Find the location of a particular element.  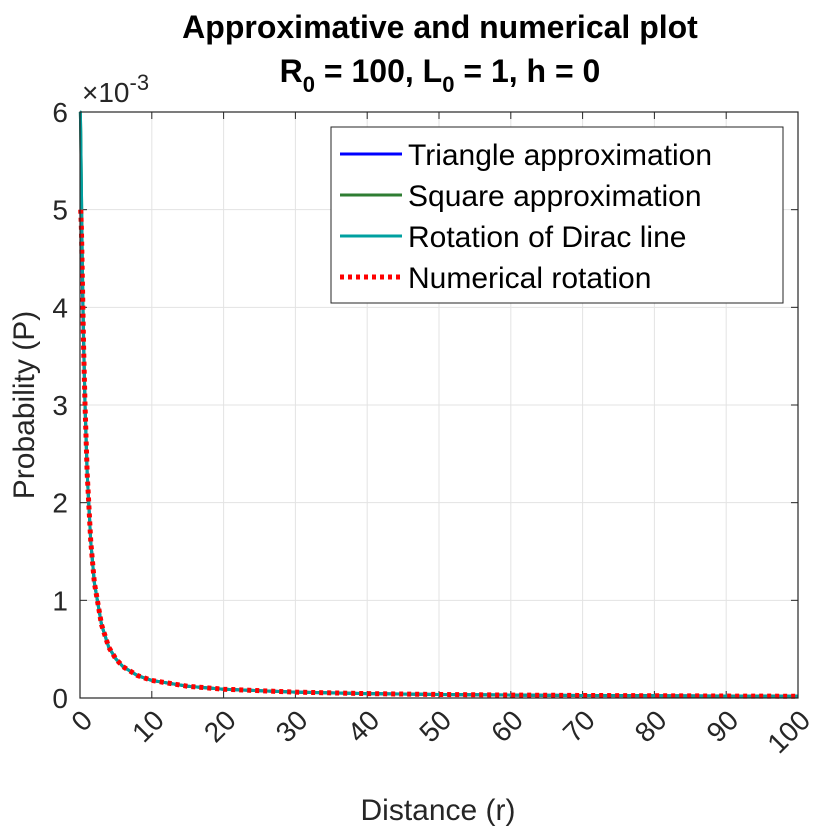

legend-label-triangle-approximation: Triangle approximation is located at coordinates (560, 155).